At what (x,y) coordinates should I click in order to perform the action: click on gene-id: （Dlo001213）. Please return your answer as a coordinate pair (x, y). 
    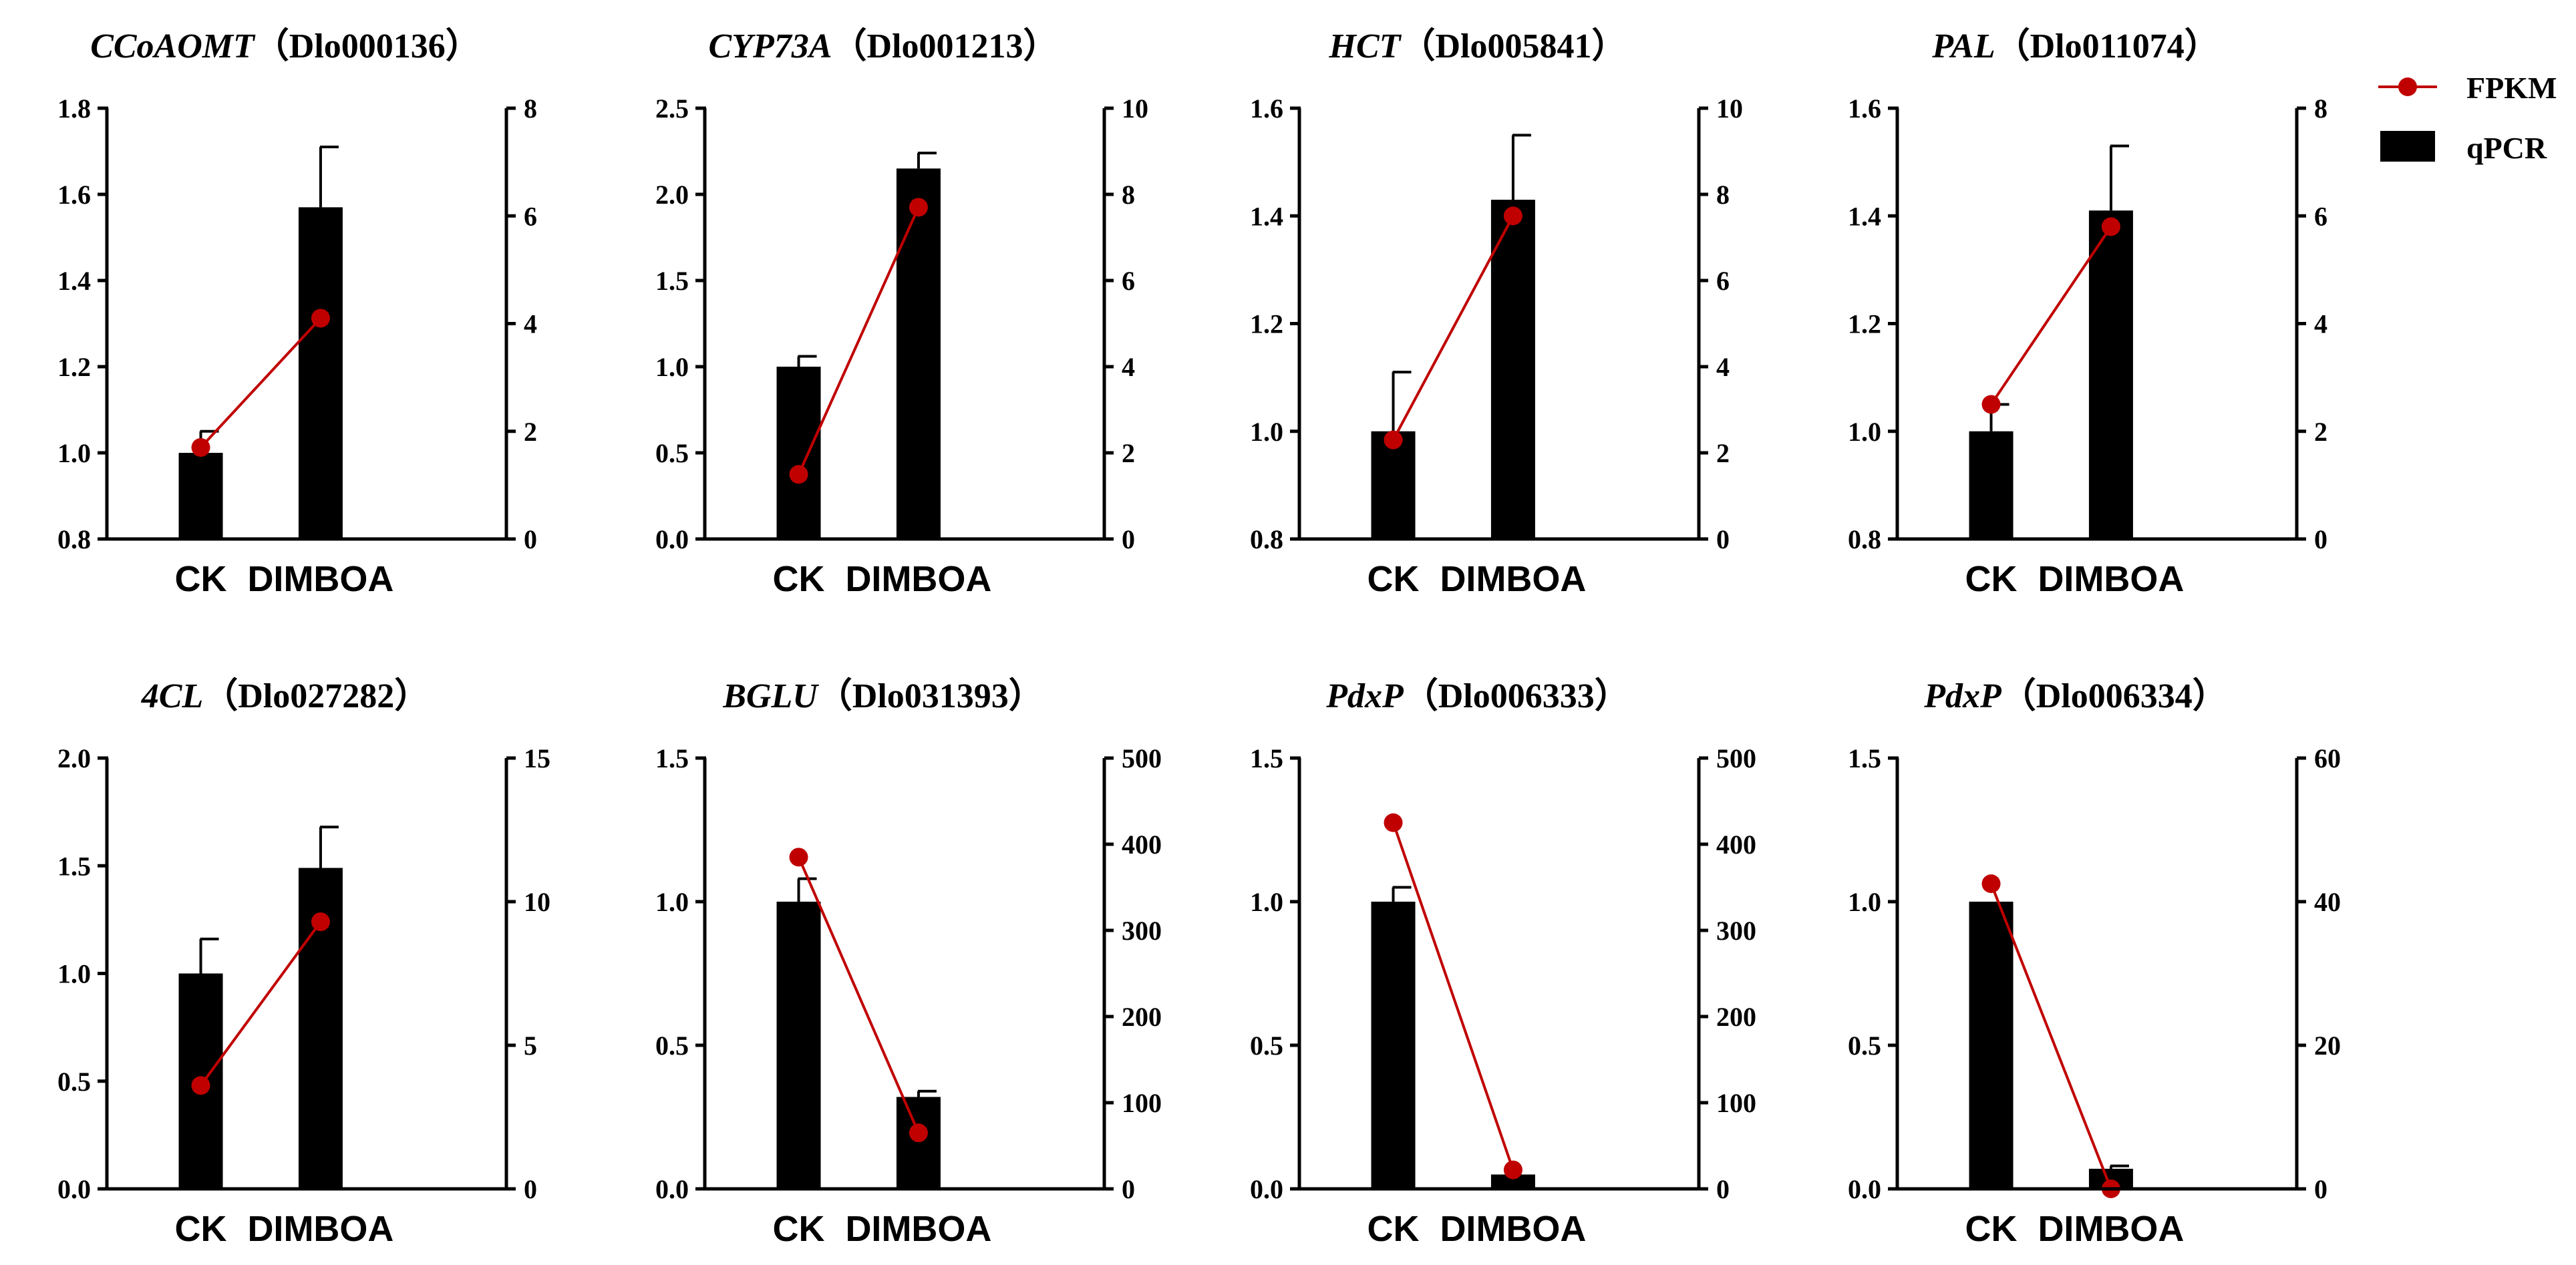
    Looking at the image, I should click on (945, 46).